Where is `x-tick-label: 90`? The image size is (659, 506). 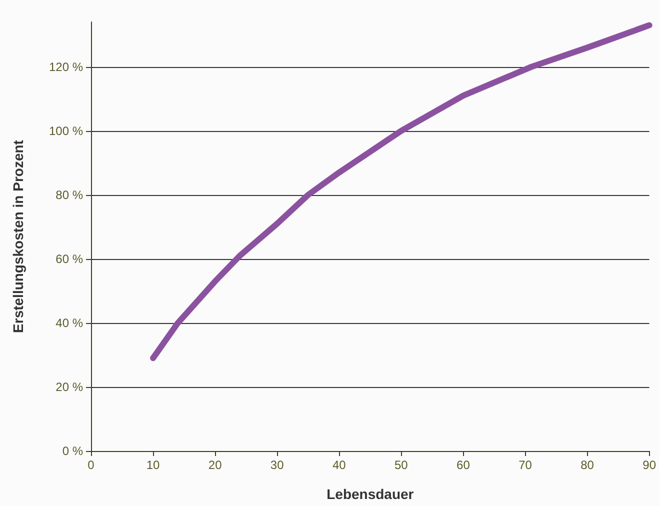 x-tick-label: 90 is located at coordinates (649, 465).